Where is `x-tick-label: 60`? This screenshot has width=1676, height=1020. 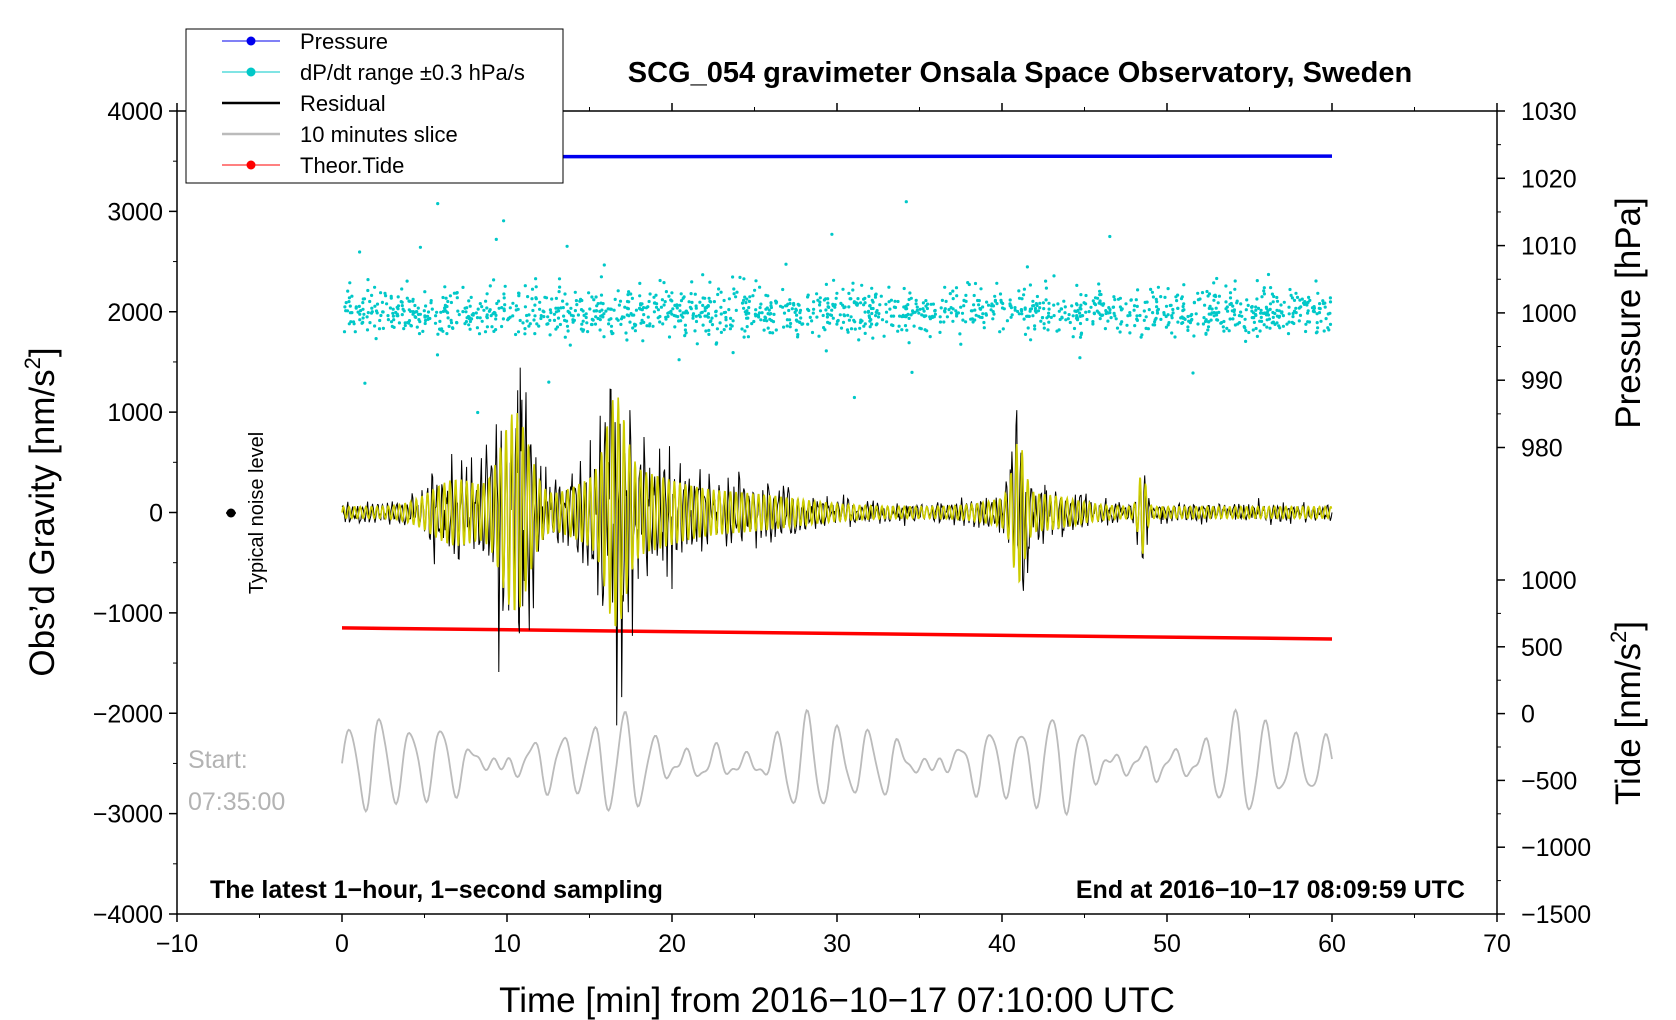
x-tick-label: 60 is located at coordinates (1332, 944).